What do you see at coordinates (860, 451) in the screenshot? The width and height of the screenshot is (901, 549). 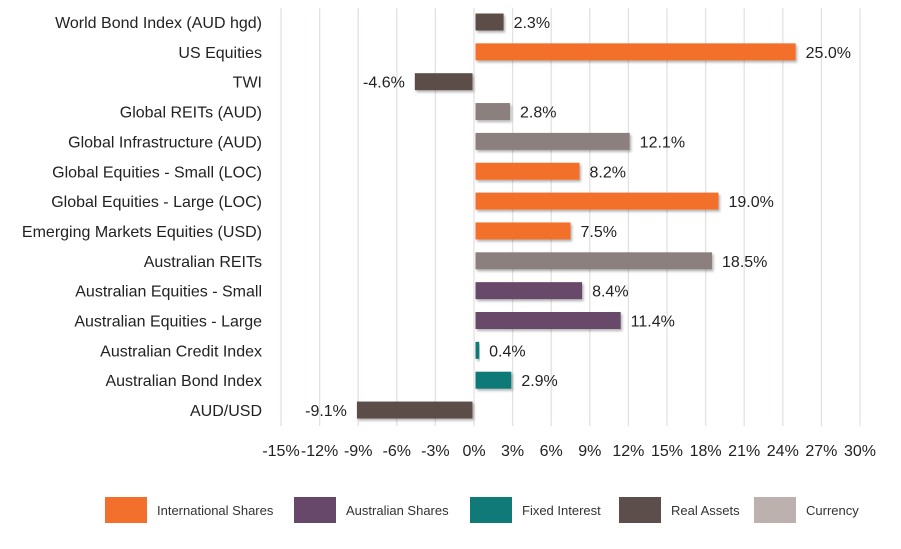 I see `x-tick-label: 30%` at bounding box center [860, 451].